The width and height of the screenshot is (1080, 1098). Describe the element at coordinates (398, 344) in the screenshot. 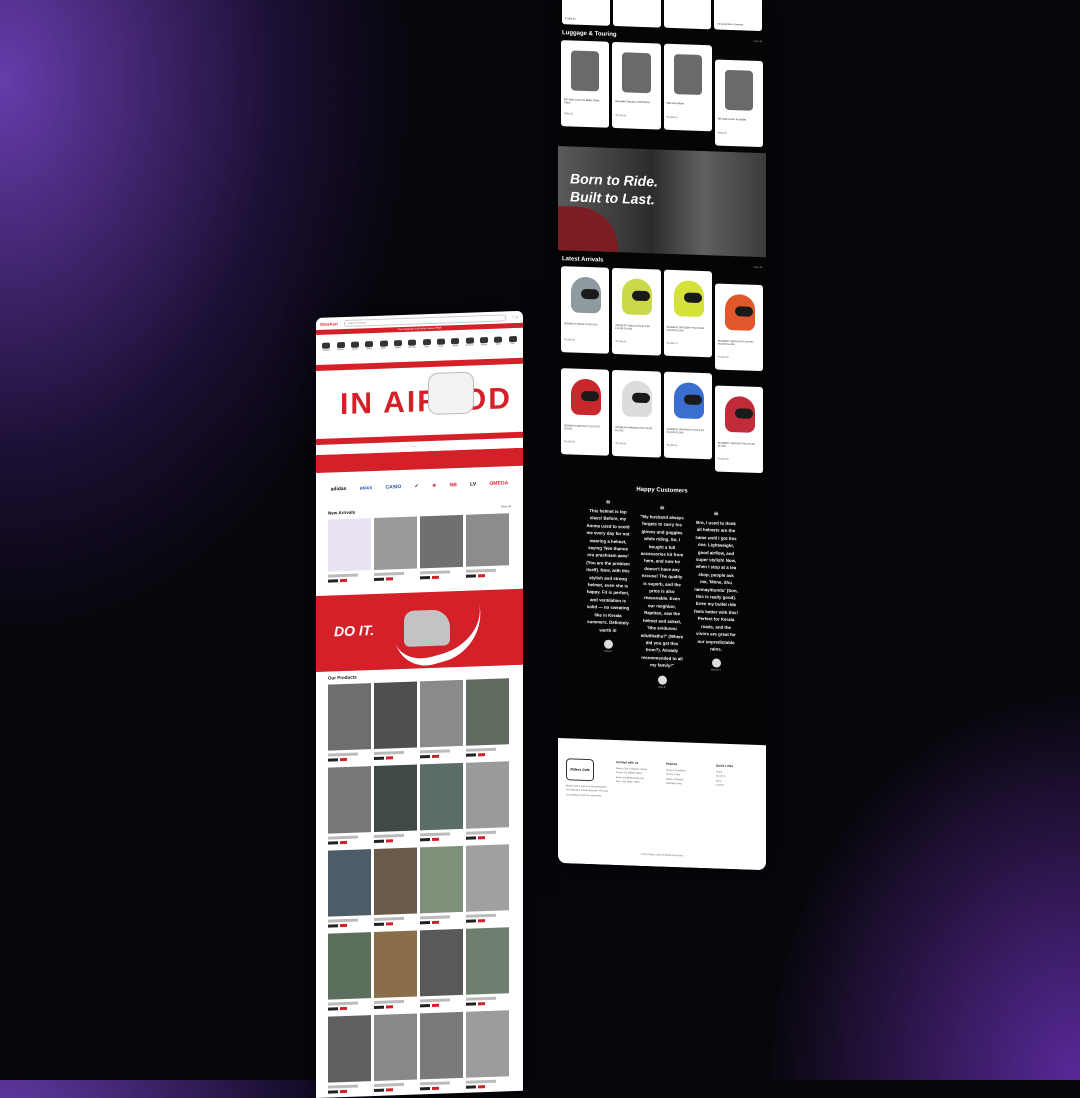

I see `category-item: Wallets` at that location.